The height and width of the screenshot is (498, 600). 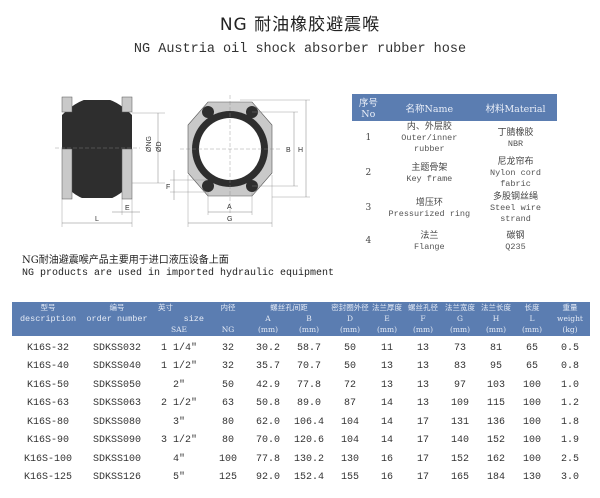 I want to click on hdr-b: B, so click(x=309, y=319).